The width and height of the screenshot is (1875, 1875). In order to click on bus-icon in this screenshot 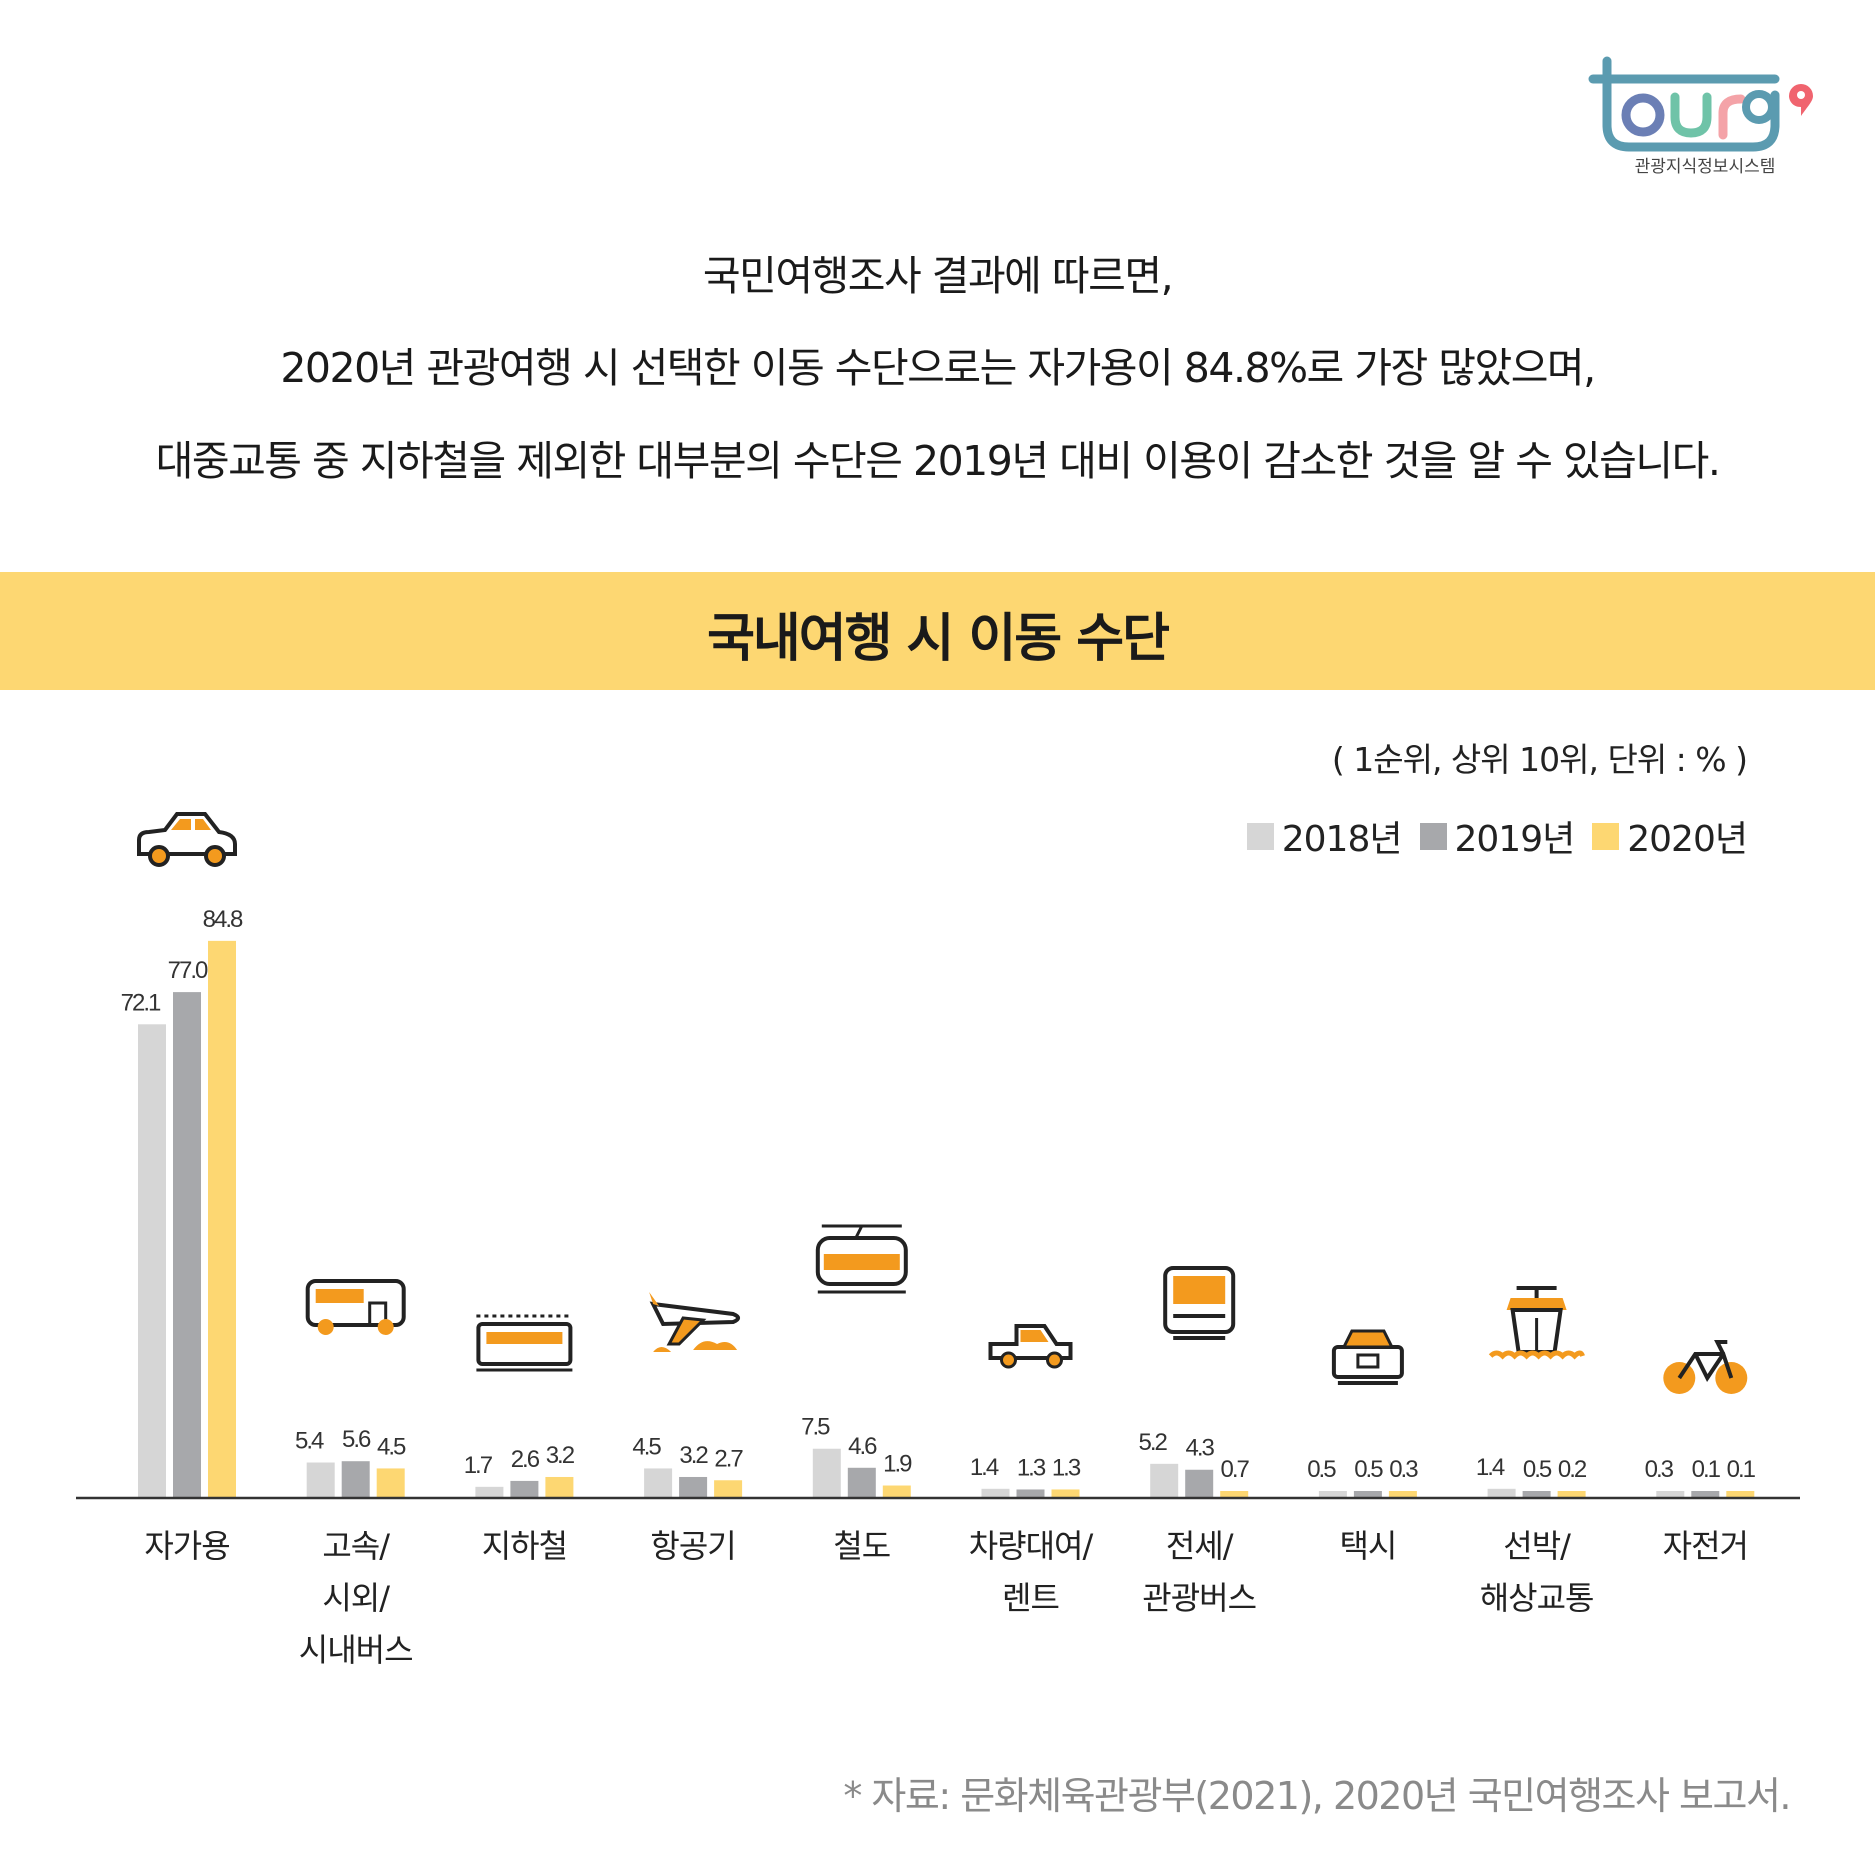, I will do `click(355, 1307)`.